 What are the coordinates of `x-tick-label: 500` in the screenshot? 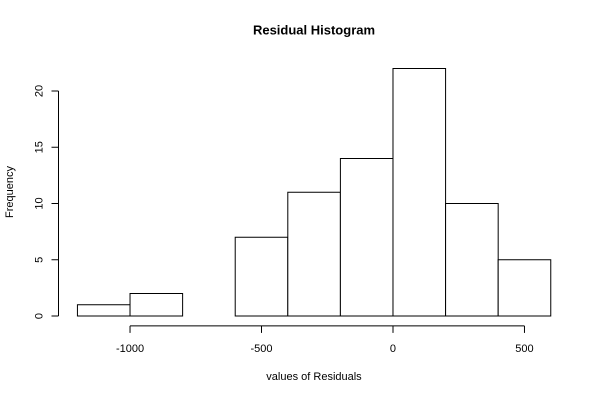 It's located at (524, 349).